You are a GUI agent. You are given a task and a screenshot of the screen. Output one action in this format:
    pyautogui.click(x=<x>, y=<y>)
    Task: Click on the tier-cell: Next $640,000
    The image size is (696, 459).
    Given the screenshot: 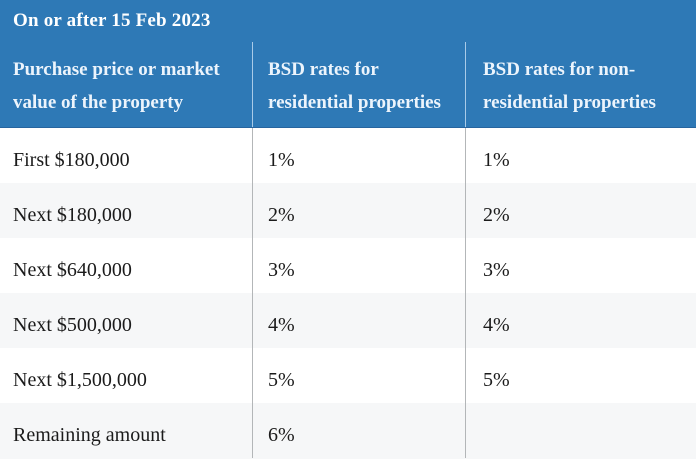 What is the action you would take?
    pyautogui.click(x=72, y=270)
    